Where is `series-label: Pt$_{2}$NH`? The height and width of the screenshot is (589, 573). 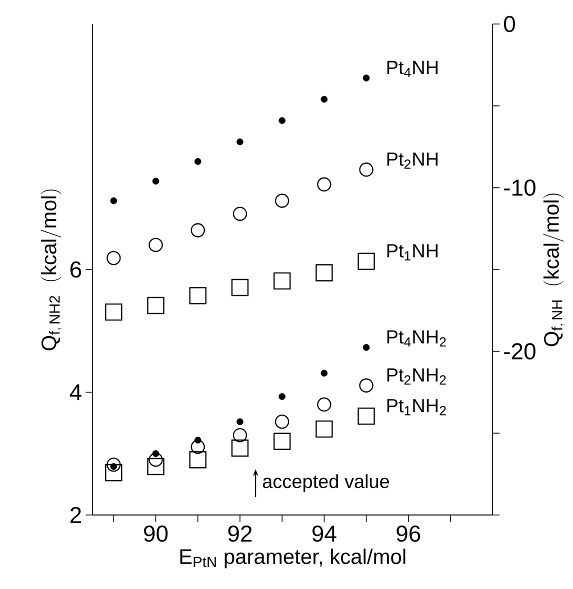 series-label: Pt$_{2}$NH is located at coordinates (412, 160).